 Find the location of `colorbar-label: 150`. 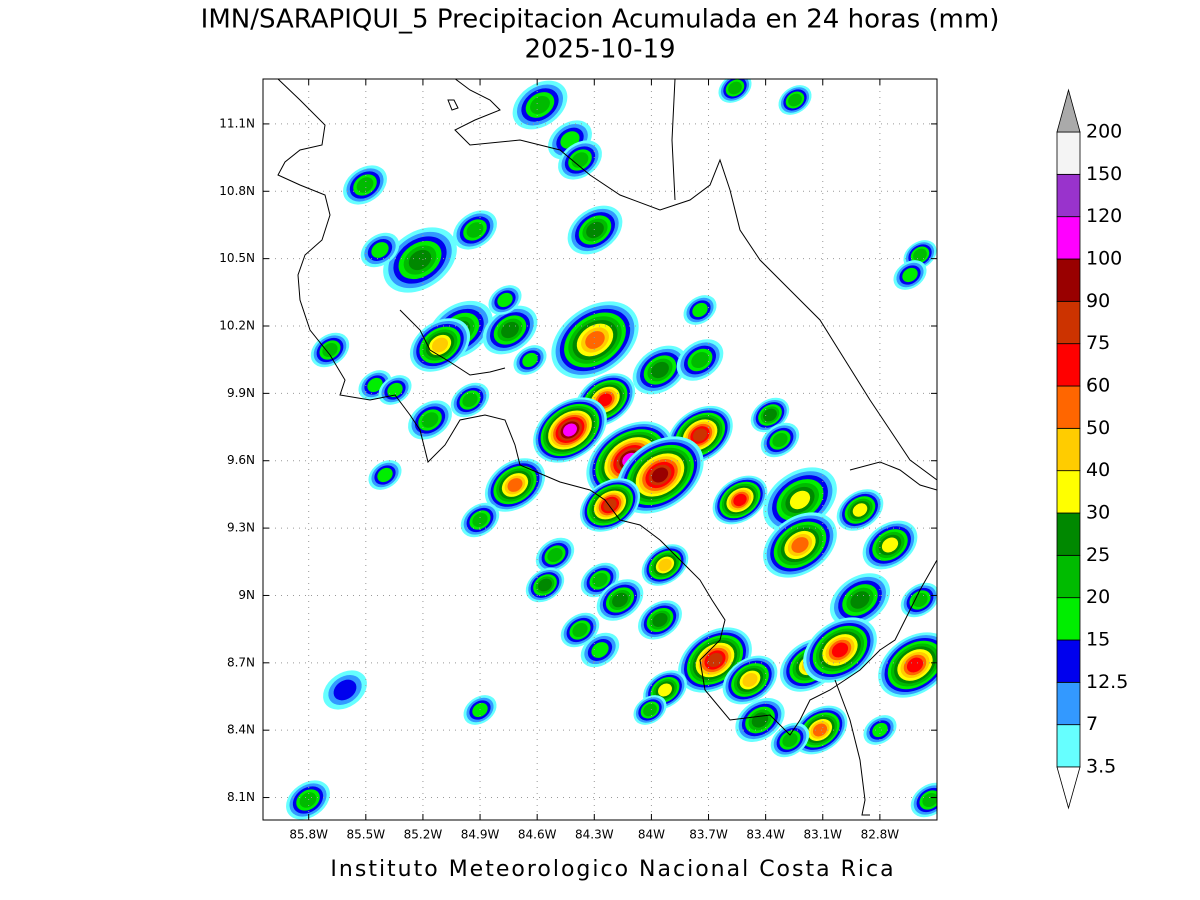

colorbar-label: 150 is located at coordinates (1104, 174).